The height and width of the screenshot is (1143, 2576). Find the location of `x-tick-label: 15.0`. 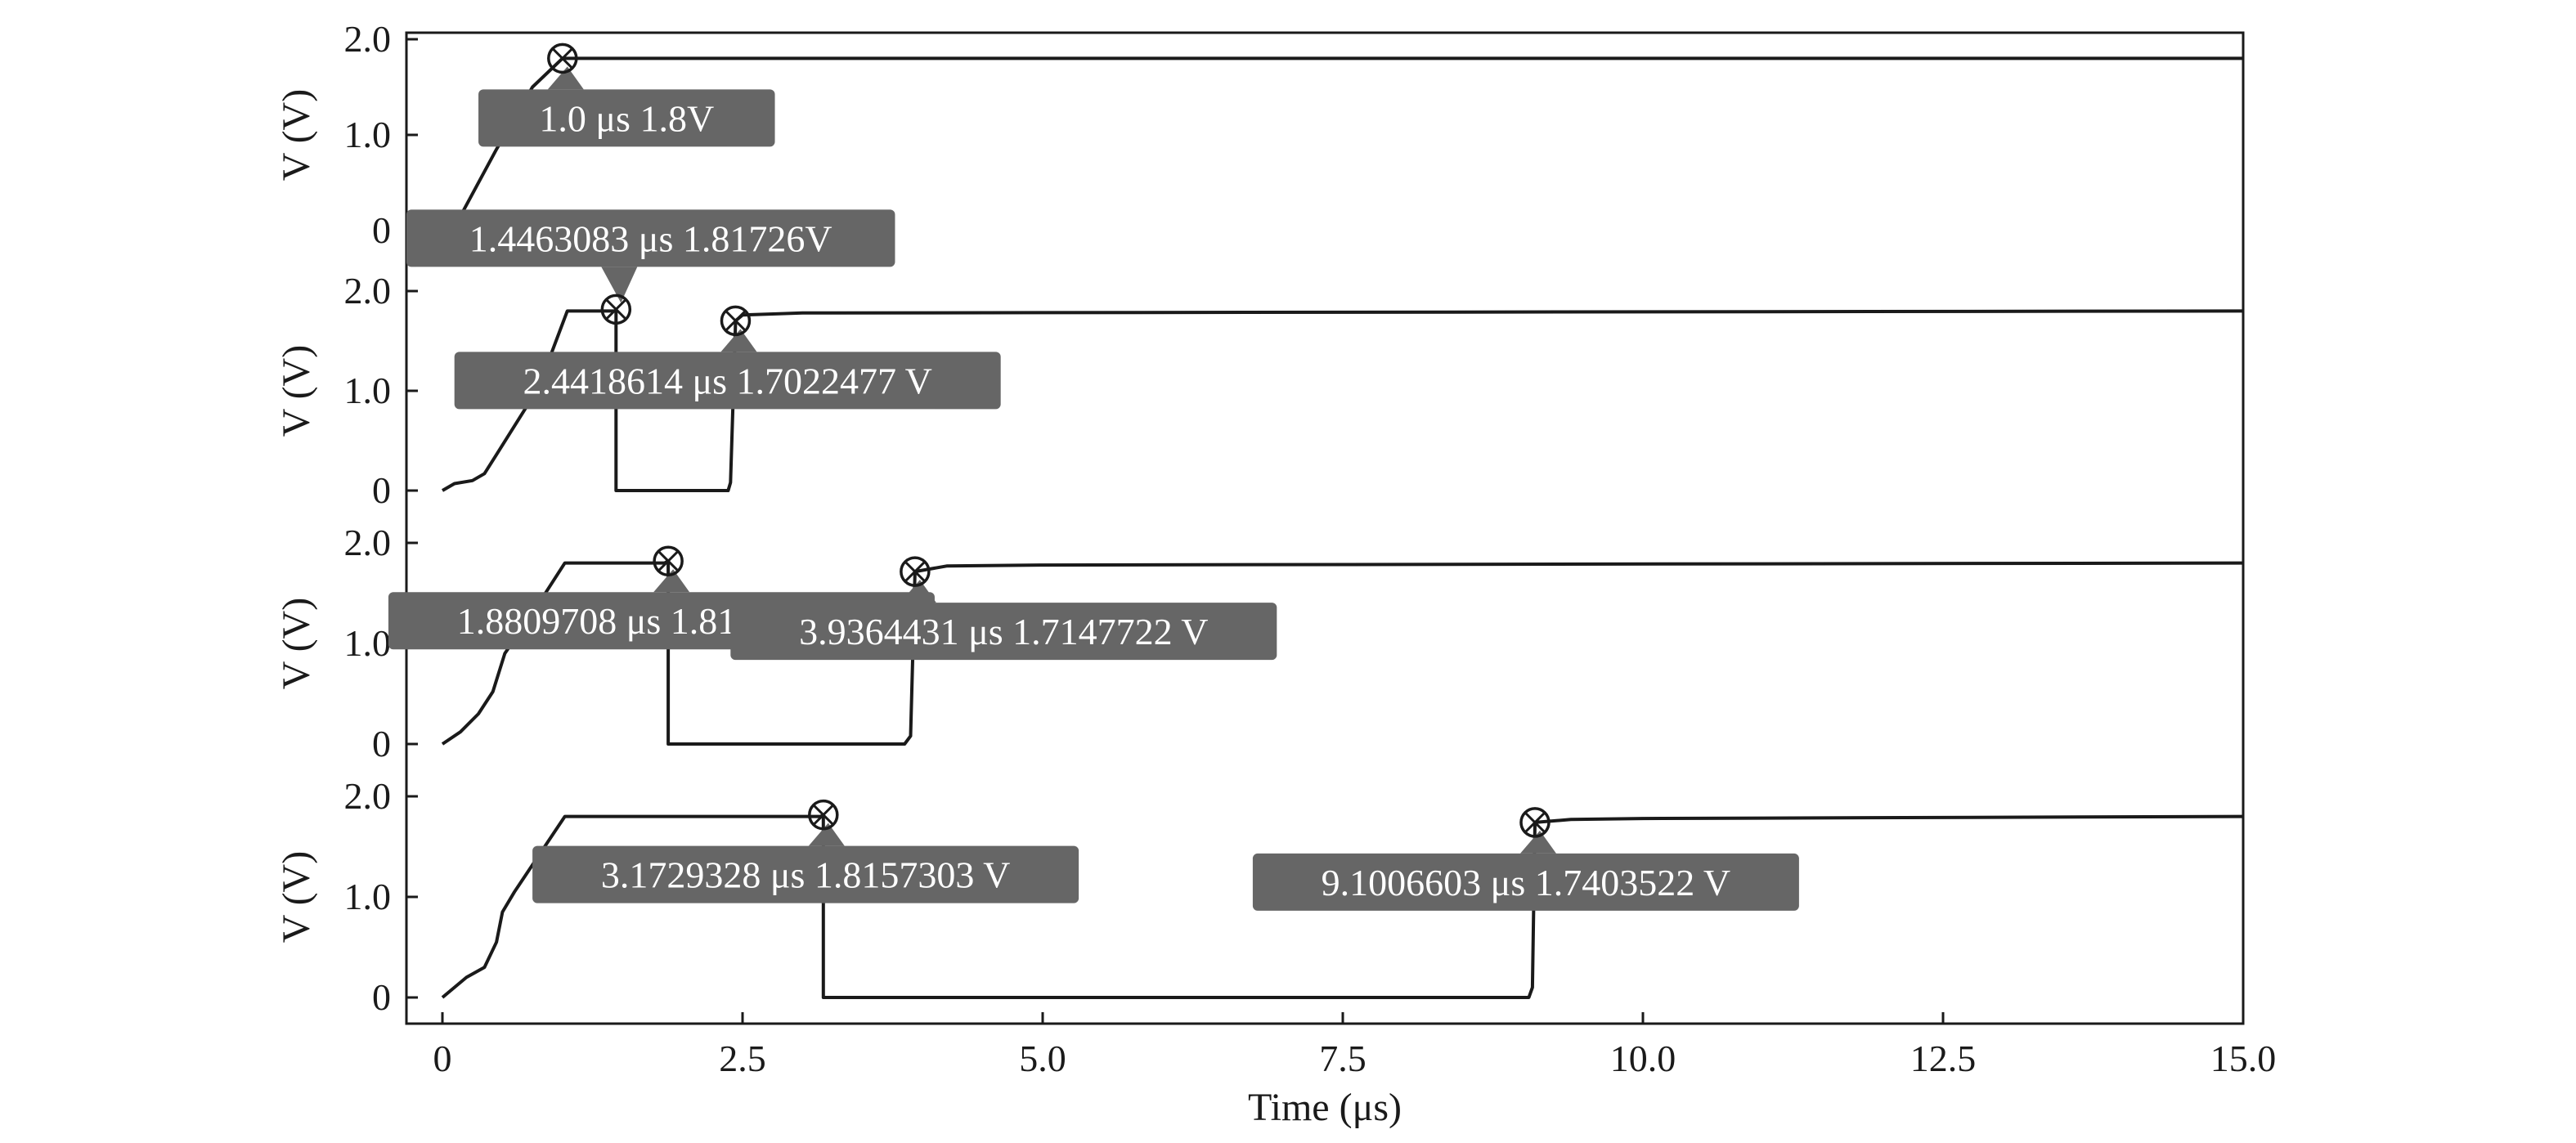

x-tick-label: 15.0 is located at coordinates (2243, 1058).